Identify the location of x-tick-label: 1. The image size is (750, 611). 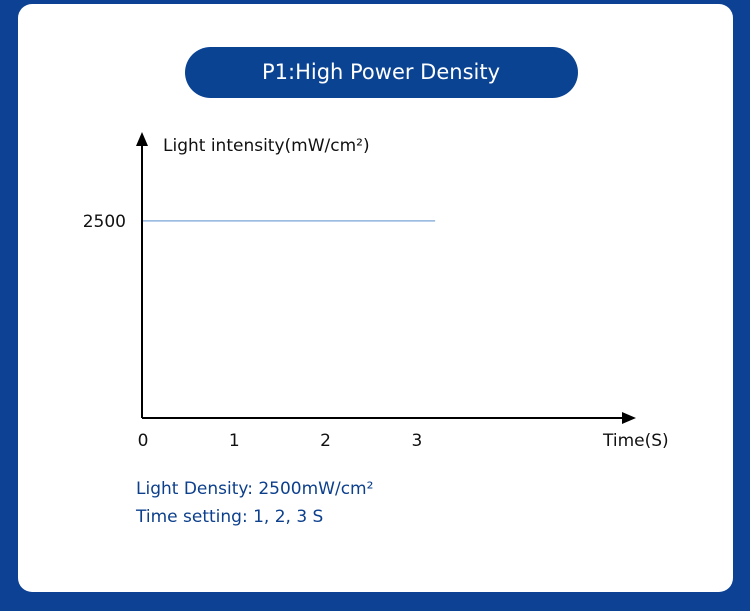
(234, 441).